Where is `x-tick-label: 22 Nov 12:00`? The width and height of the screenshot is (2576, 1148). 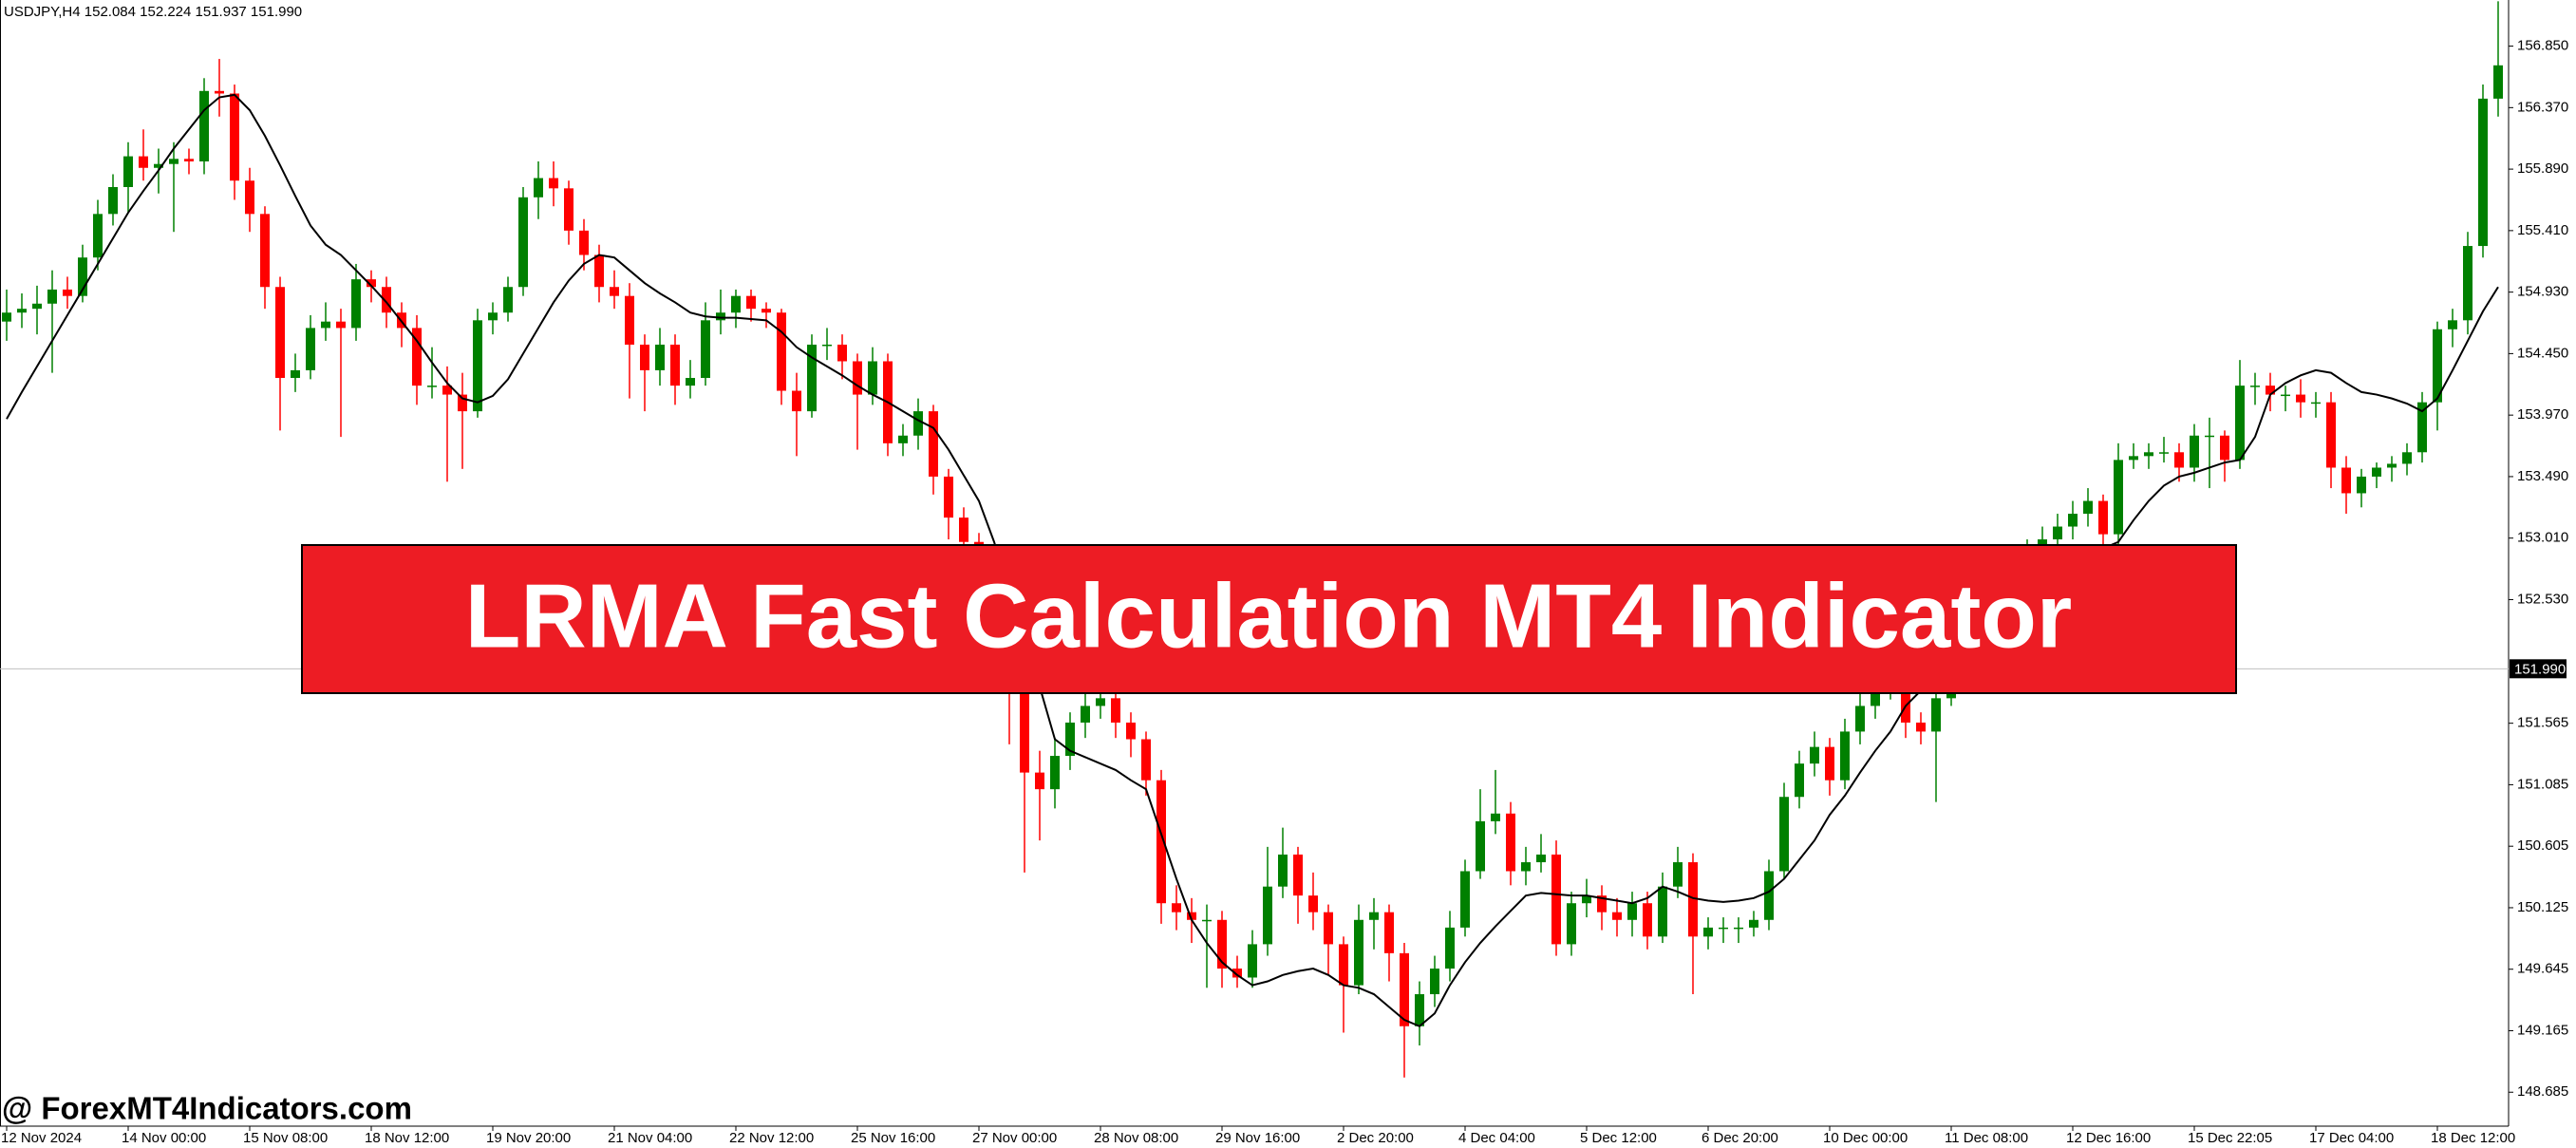 x-tick-label: 22 Nov 12:00 is located at coordinates (771, 1138).